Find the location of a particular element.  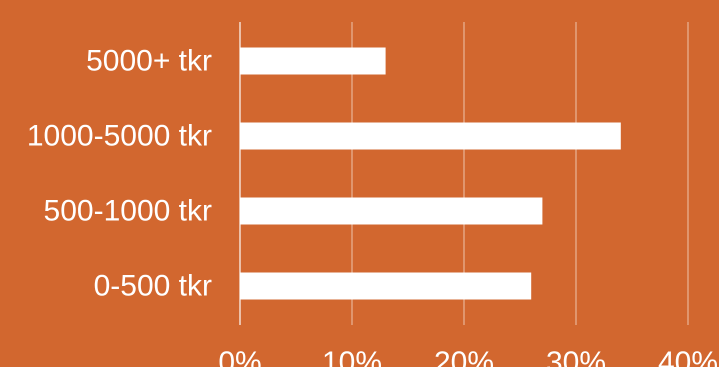

category-label: 0-500 tkr is located at coordinates (153, 286).